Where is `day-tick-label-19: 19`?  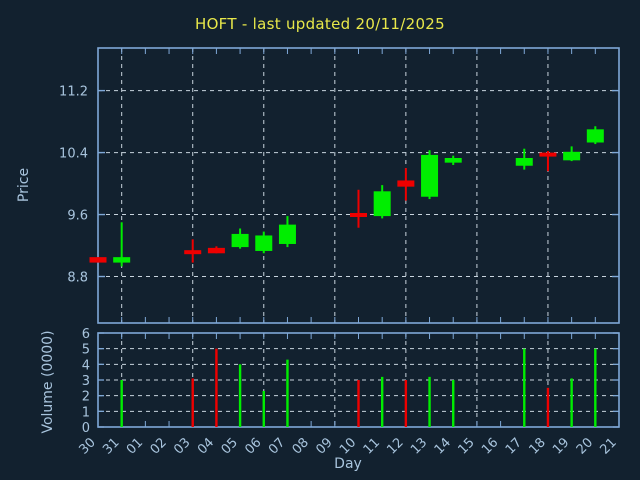 day-tick-label-19: 19 is located at coordinates (561, 446).